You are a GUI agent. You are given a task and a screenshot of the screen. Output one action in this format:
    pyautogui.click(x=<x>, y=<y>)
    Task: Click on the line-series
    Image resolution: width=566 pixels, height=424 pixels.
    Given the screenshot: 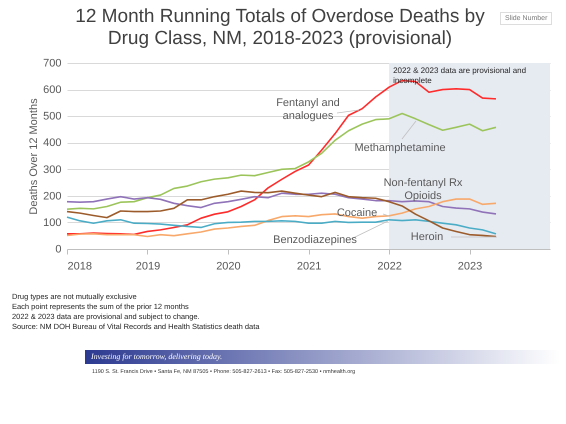 What is the action you would take?
    pyautogui.click(x=281, y=203)
    